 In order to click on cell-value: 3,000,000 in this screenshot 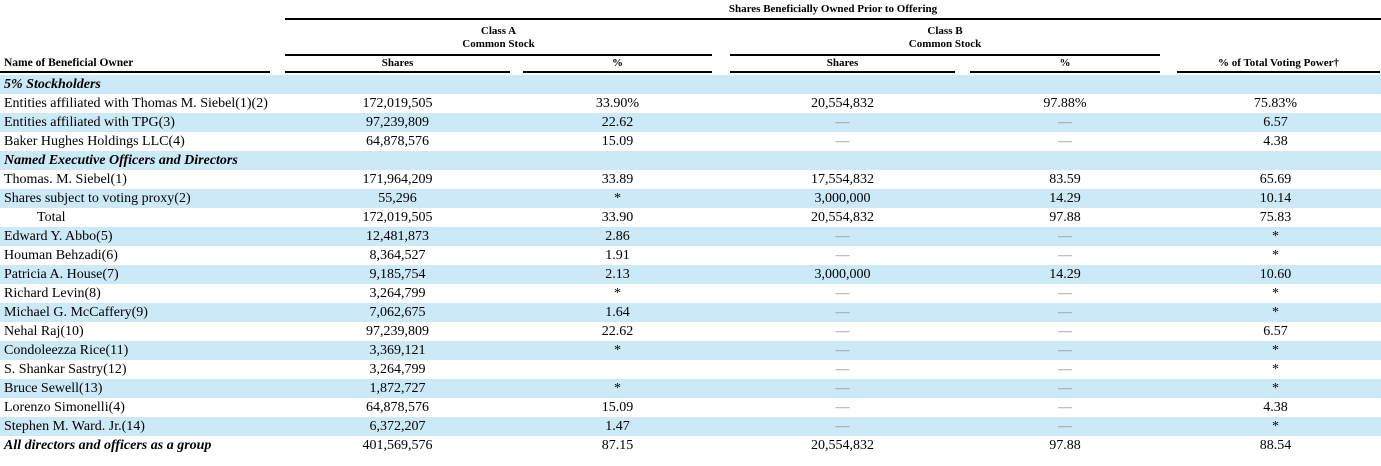, I will do `click(842, 198)`.